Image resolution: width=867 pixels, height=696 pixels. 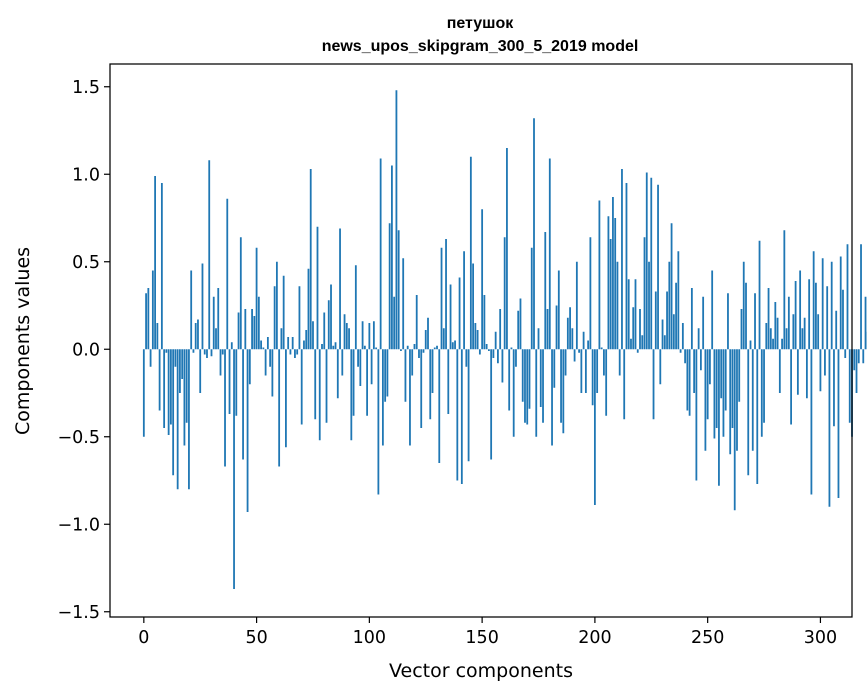 I want to click on y-axis-label: Components values, so click(x=23, y=341).